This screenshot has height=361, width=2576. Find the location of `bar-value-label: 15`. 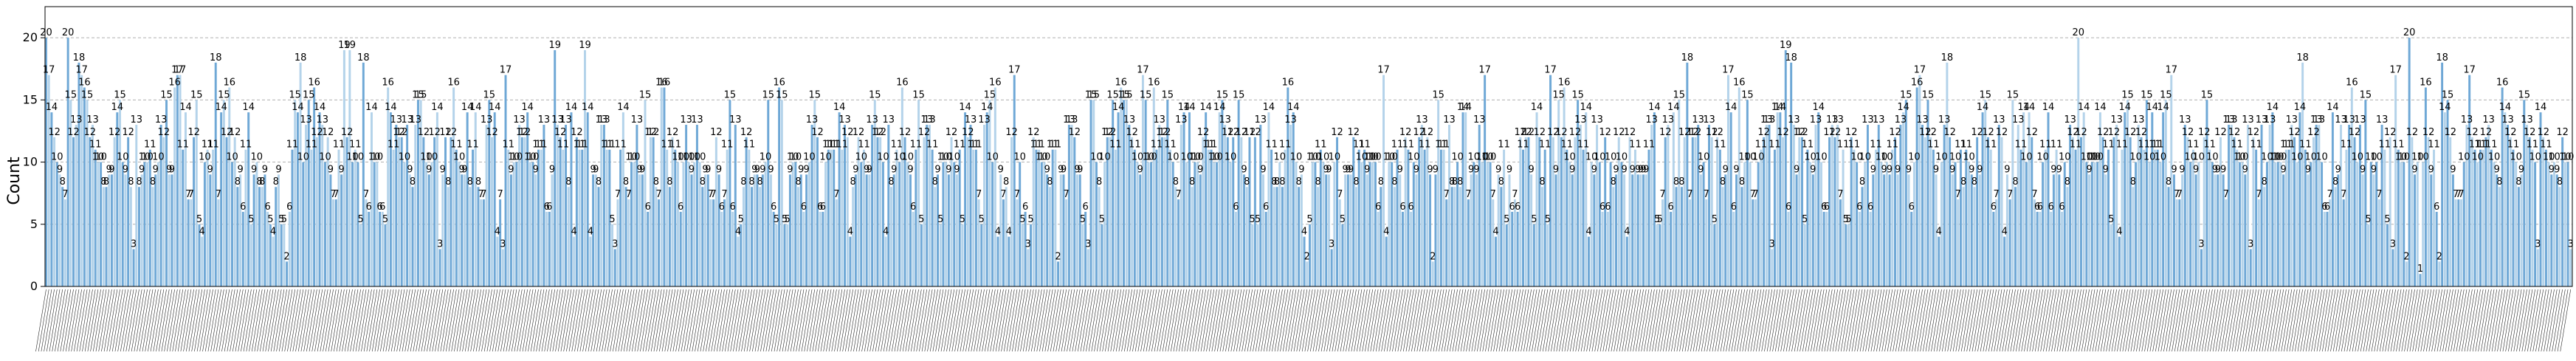

bar-value-label: 15 is located at coordinates (1168, 95).